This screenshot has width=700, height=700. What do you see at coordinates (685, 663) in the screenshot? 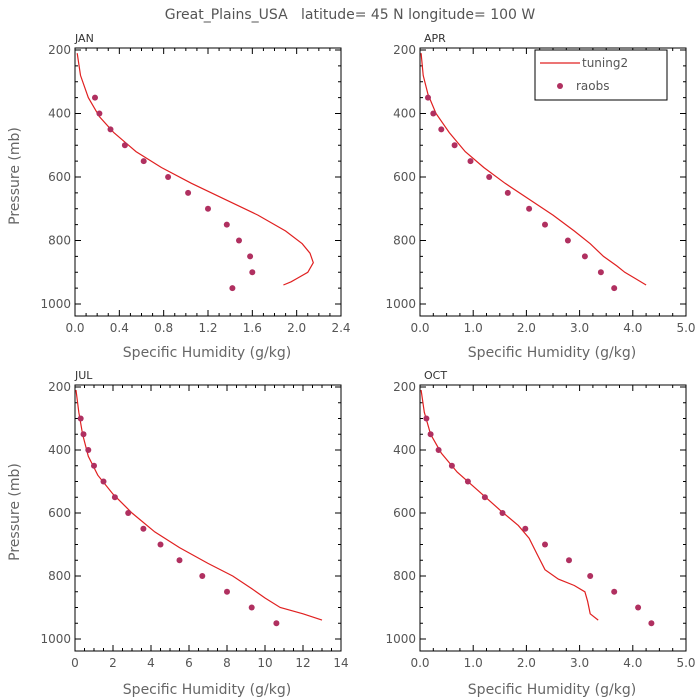
I see `x-tick-label: 5.0` at bounding box center [685, 663].